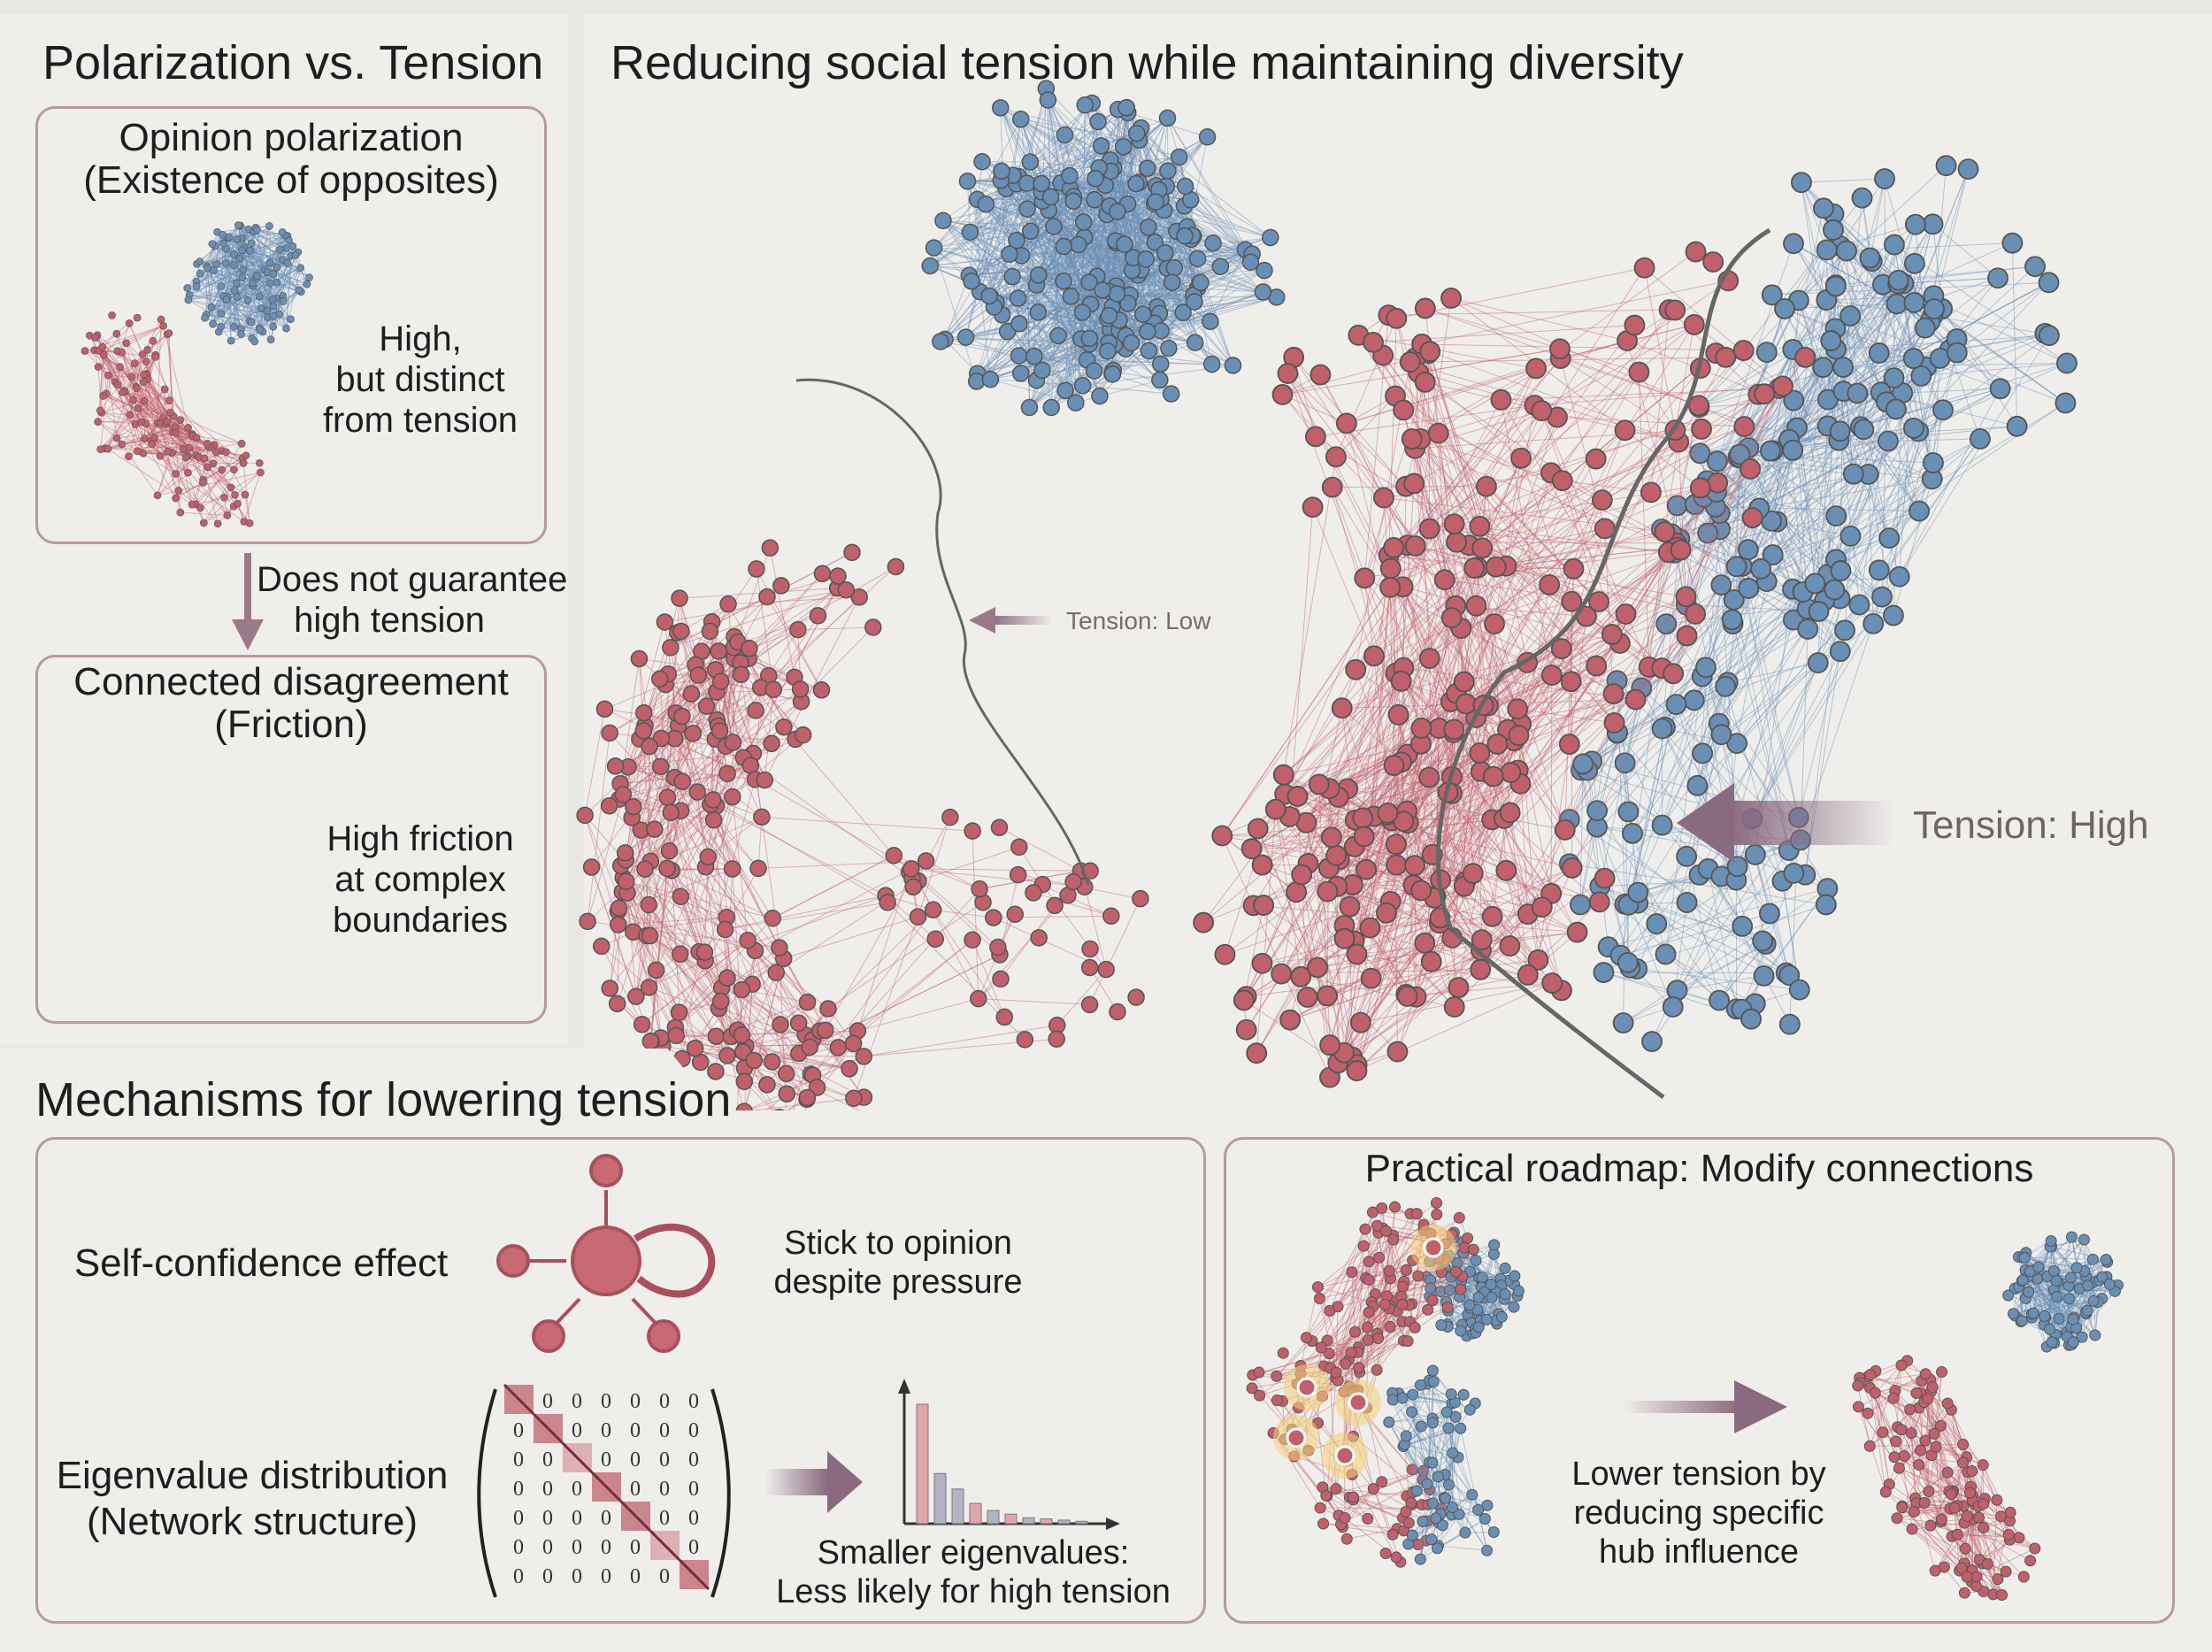 Image resolution: width=2212 pixels, height=1652 pixels. What do you see at coordinates (1699, 1552) in the screenshot?
I see `roadmap-note-3: hub influence` at bounding box center [1699, 1552].